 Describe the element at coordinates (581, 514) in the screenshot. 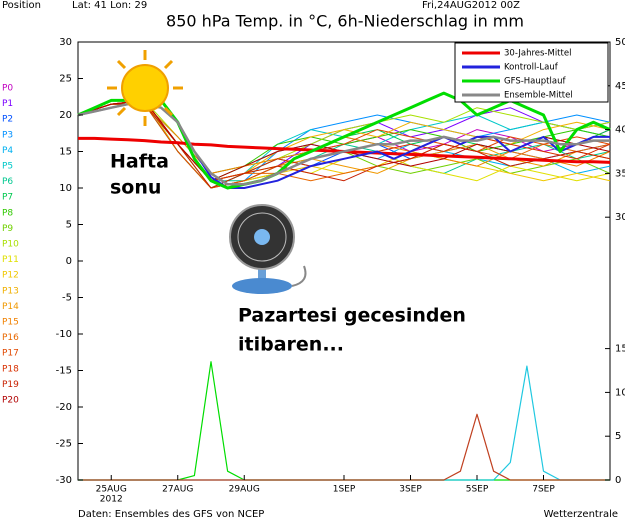

I see `footer-right: Wetterzentrale` at that location.